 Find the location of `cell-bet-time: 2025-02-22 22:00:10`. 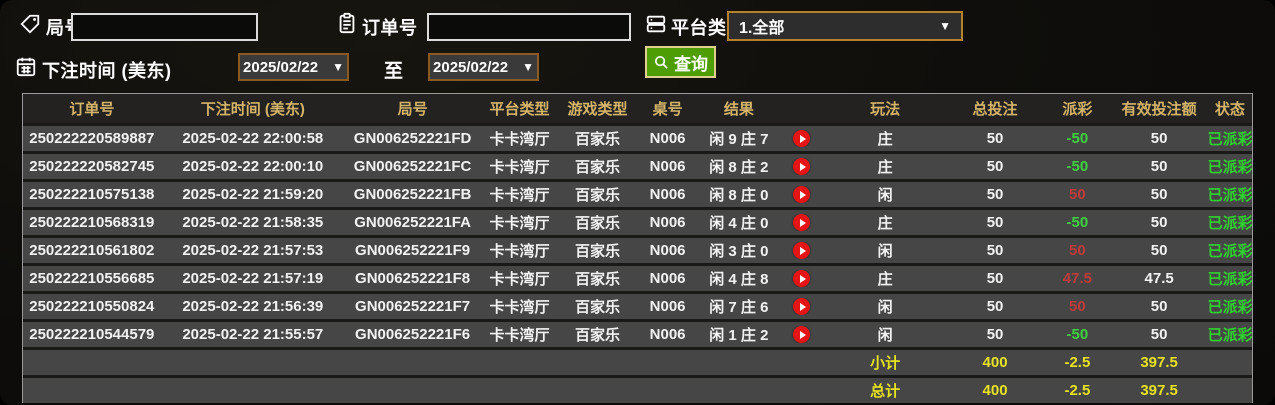

cell-bet-time: 2025-02-22 22:00:10 is located at coordinates (253, 166).